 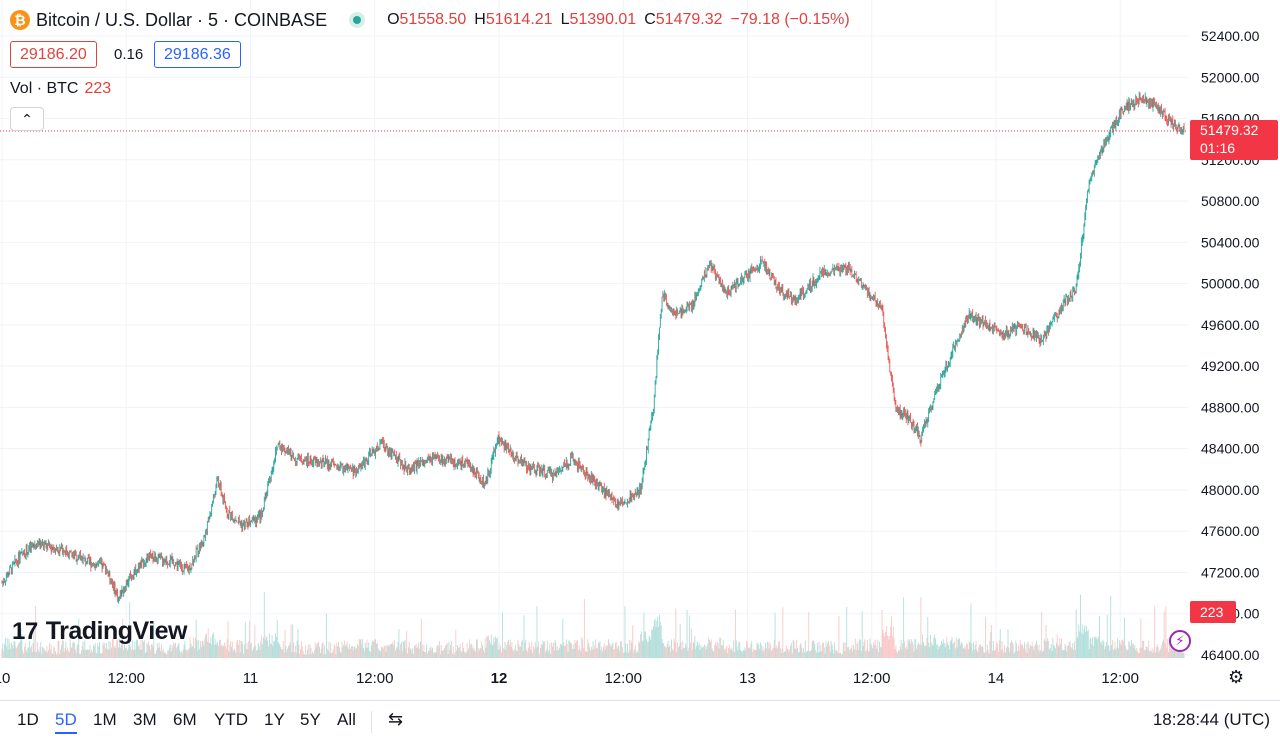 What do you see at coordinates (145, 719) in the screenshot?
I see `range-button-3m: 3M` at bounding box center [145, 719].